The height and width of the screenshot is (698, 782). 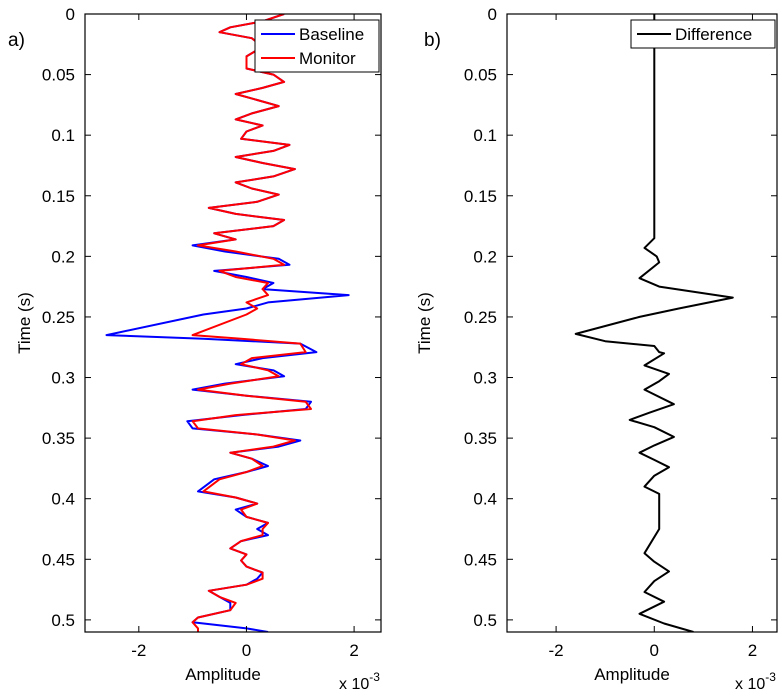 I want to click on legend-box, so click(x=317, y=46).